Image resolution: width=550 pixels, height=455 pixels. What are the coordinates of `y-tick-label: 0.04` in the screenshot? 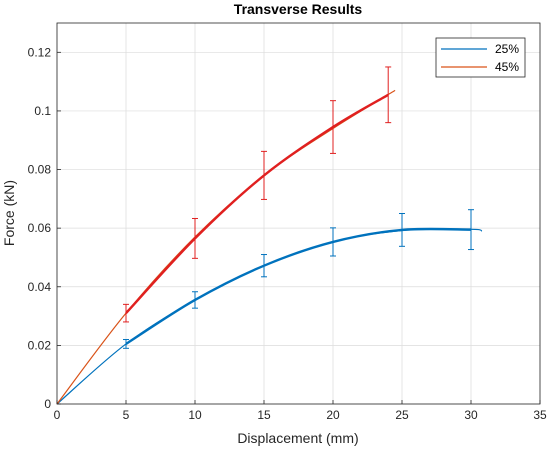 It's located at (40, 287).